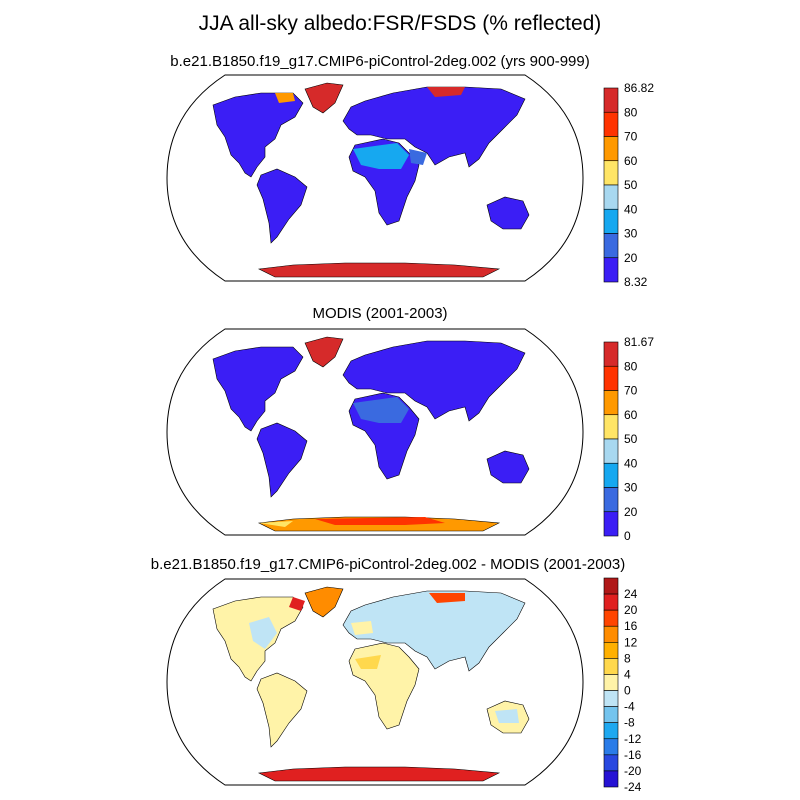  What do you see at coordinates (631, 137) in the screenshot?
I see `colorbar-model-tick-label: 70` at bounding box center [631, 137].